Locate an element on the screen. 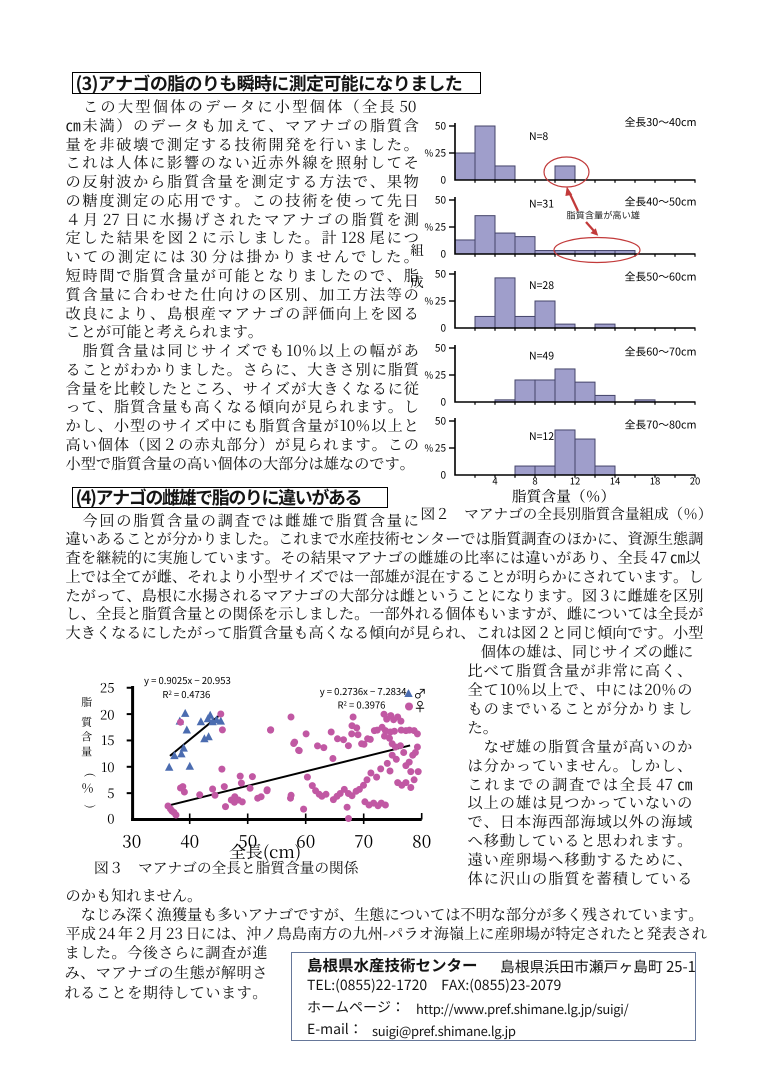 The image size is (768, 1084). svg-text: 60 is located at coordinates (305, 840).